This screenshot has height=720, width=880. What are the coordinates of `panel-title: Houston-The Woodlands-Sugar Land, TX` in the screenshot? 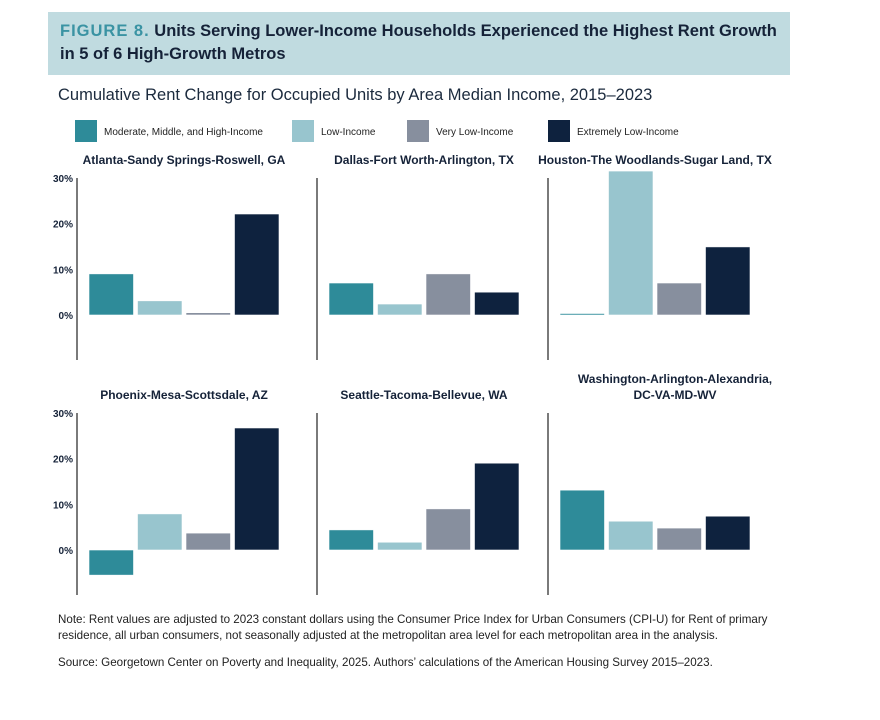 It's located at (655, 160).